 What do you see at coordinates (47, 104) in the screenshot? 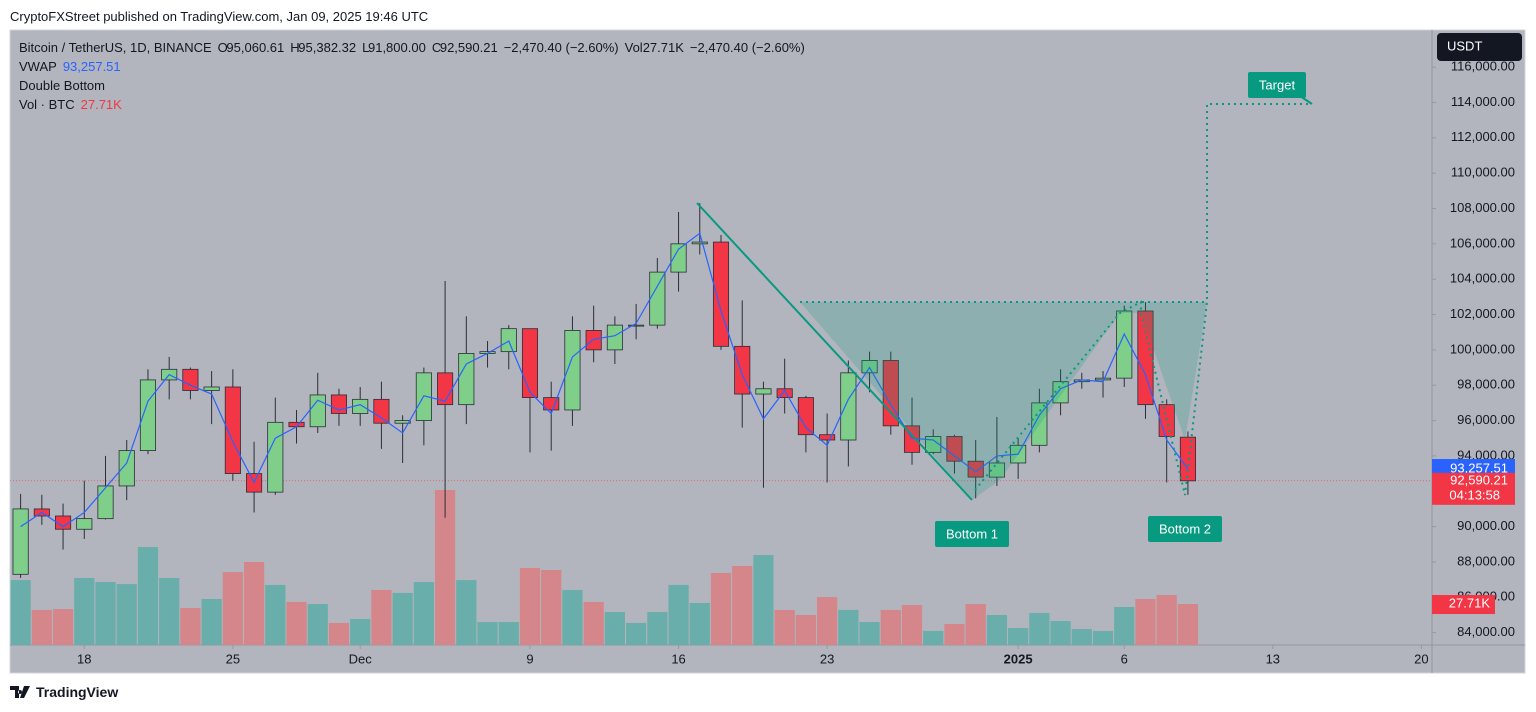
I see `volume-name: Vol · BTC` at bounding box center [47, 104].